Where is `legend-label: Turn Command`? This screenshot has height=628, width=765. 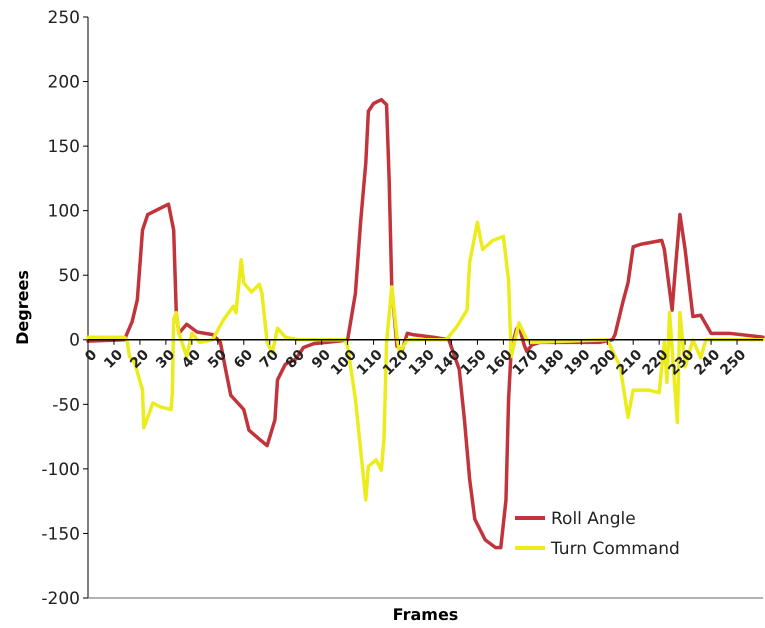
legend-label: Turn Command is located at coordinates (615, 549).